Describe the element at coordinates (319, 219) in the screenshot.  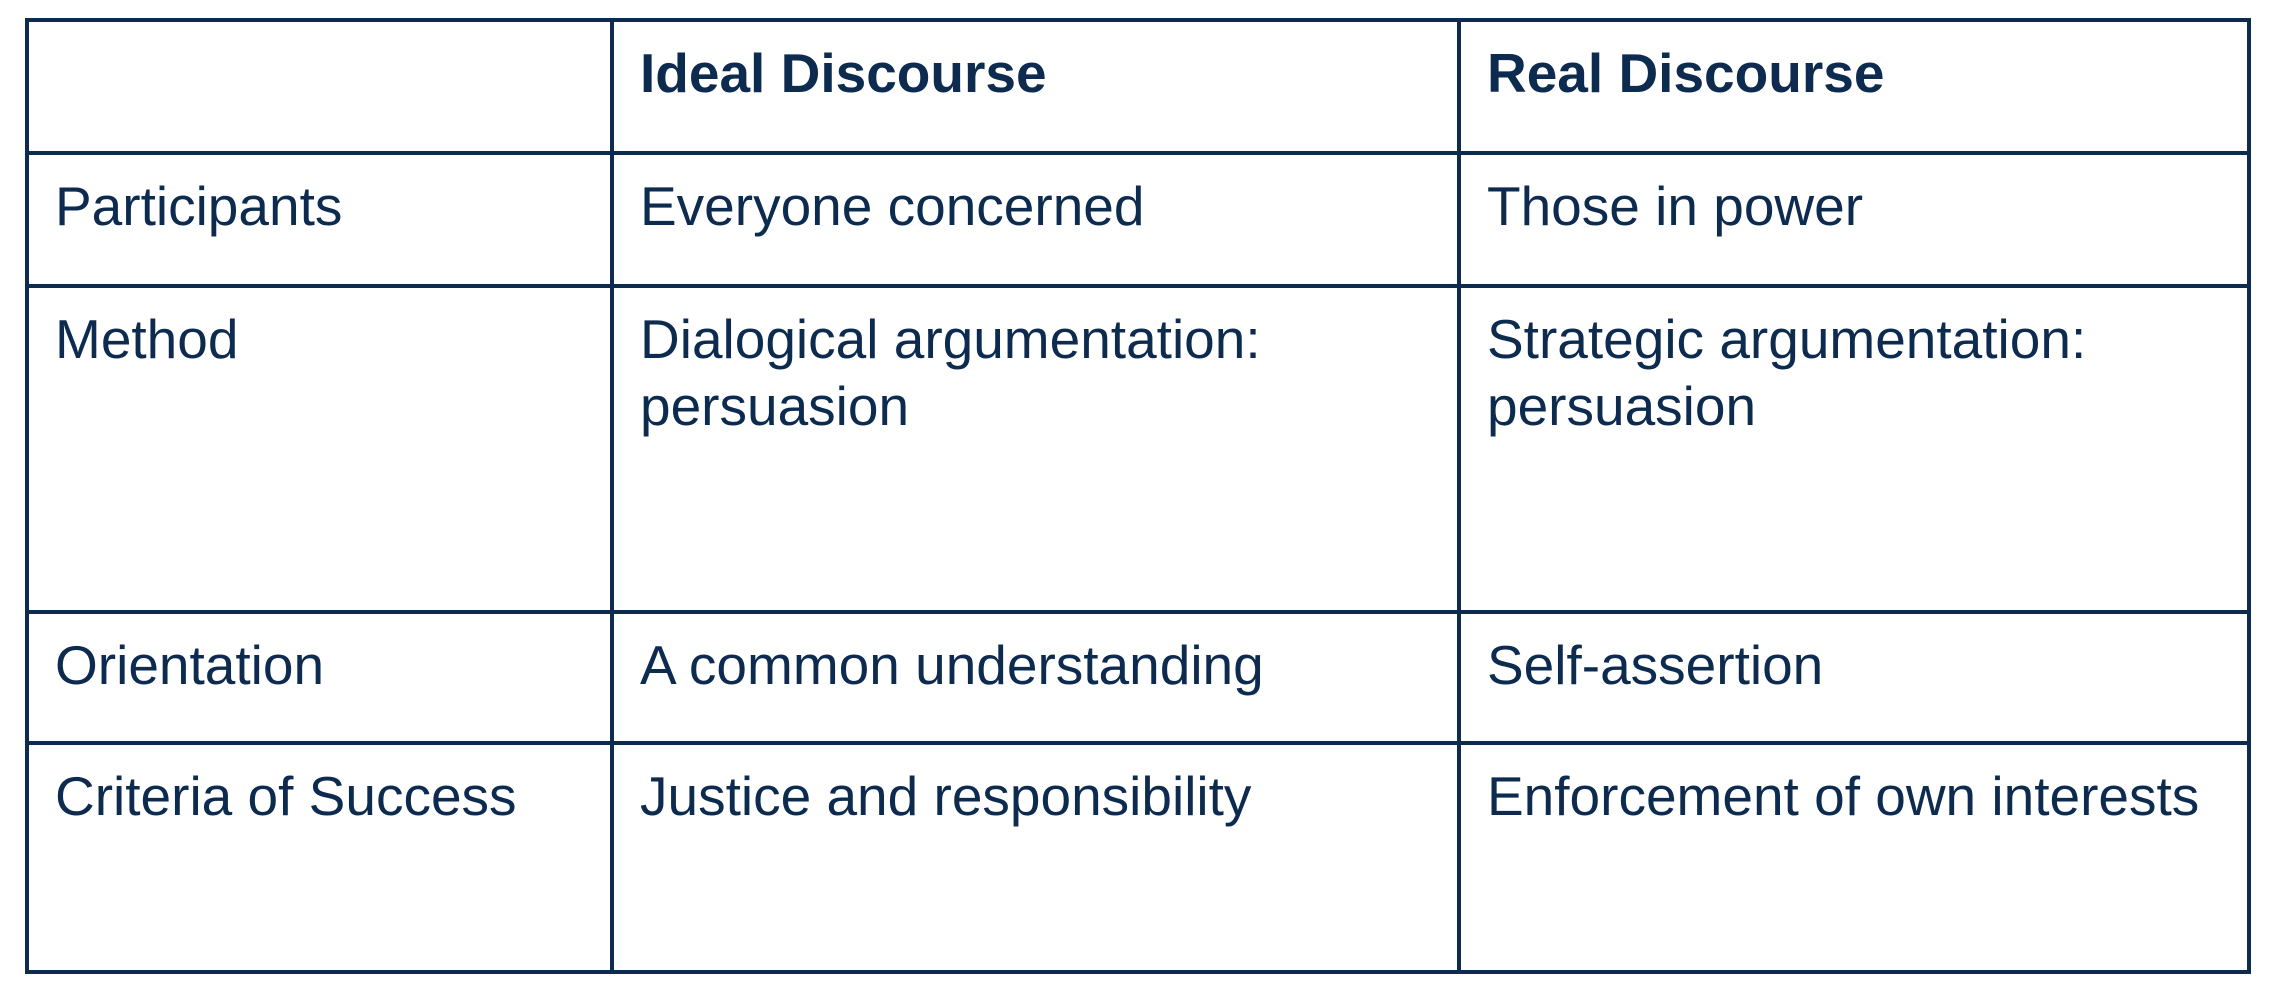
I see `row-label-participants: Participants` at that location.